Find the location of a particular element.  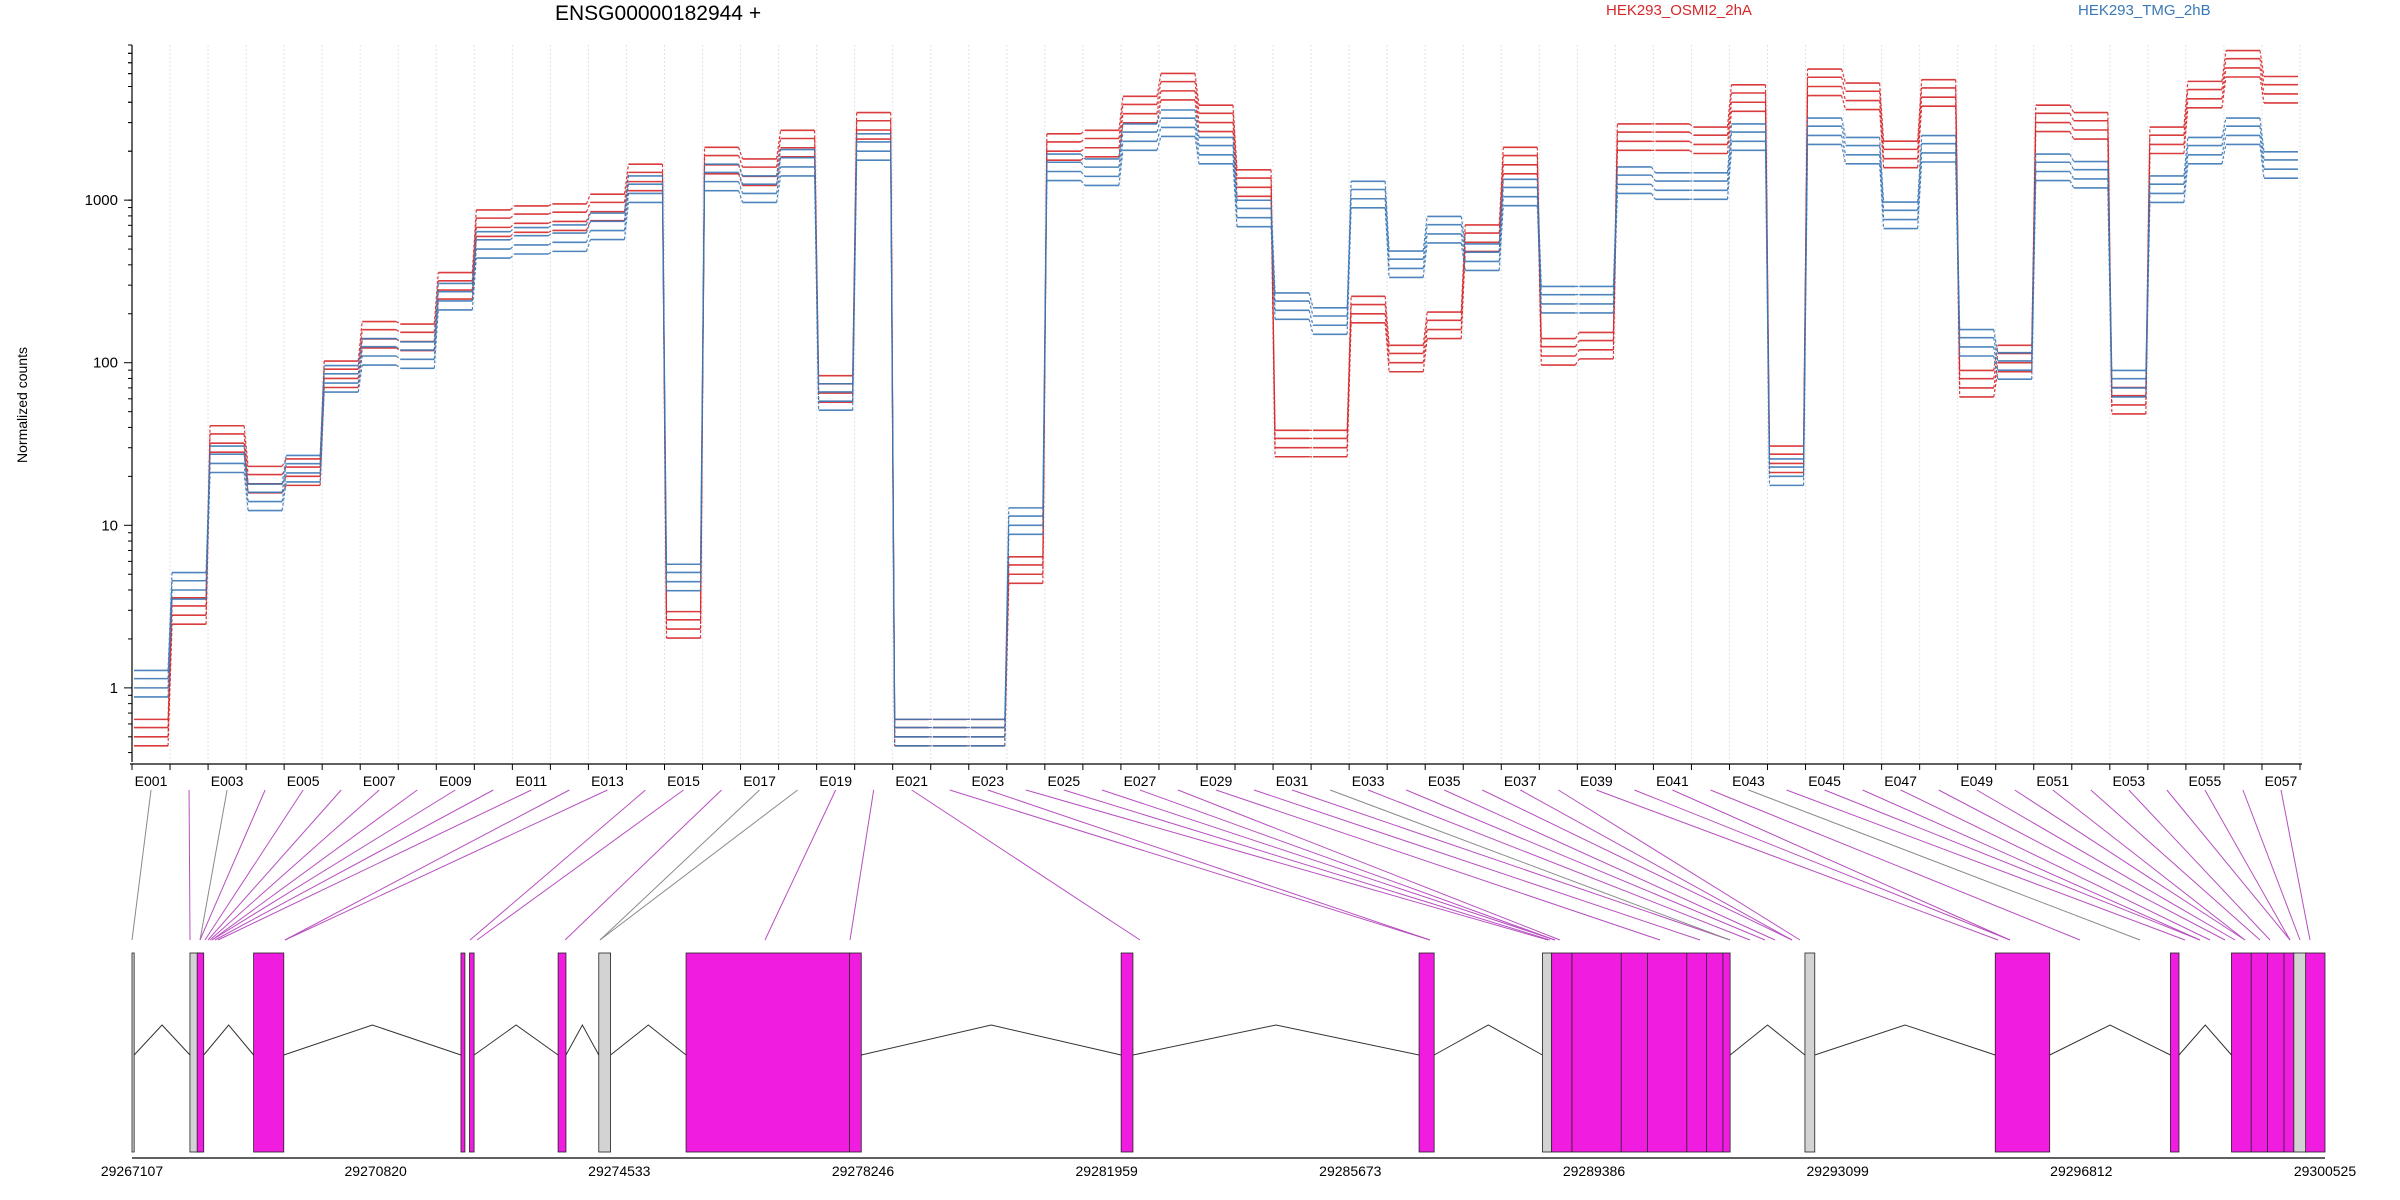

x-tick-label: E009 is located at coordinates (455, 781).